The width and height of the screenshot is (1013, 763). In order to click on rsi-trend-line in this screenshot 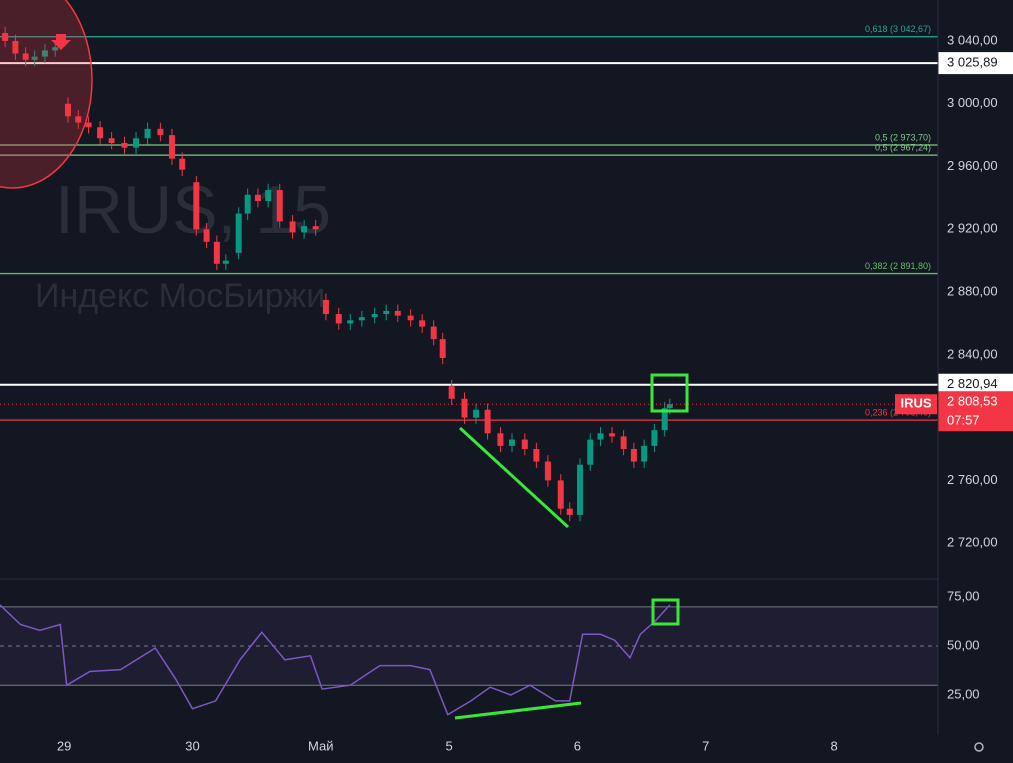, I will do `click(518, 710)`.